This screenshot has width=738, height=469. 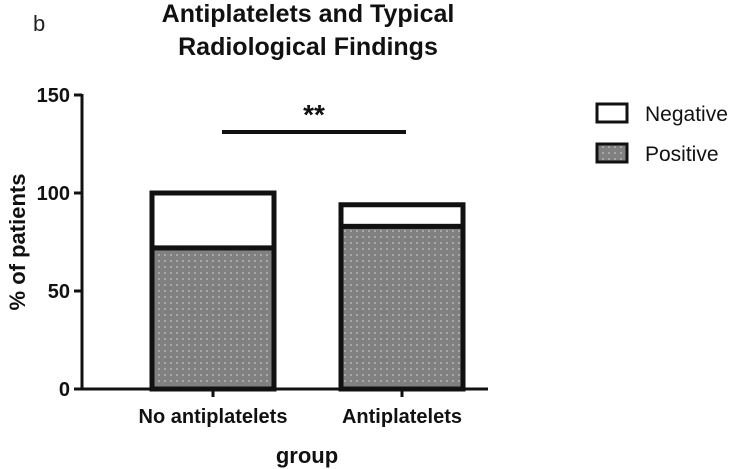 I want to click on panel-label: b, so click(x=39, y=23).